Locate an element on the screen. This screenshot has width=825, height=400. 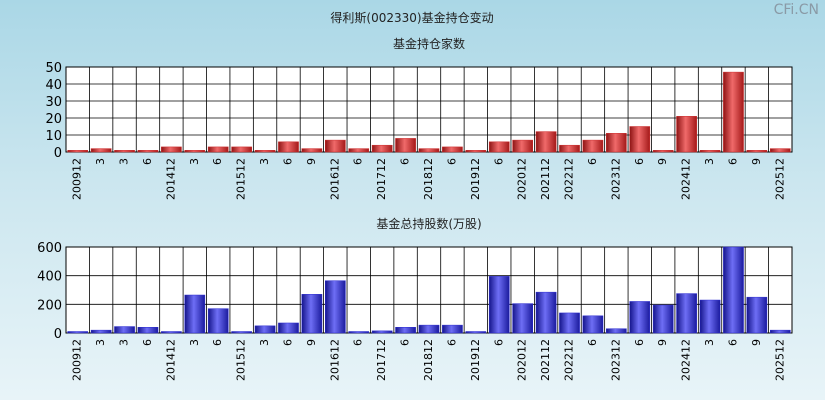
count-x-tick-label: 201612 is located at coordinates (334, 179).